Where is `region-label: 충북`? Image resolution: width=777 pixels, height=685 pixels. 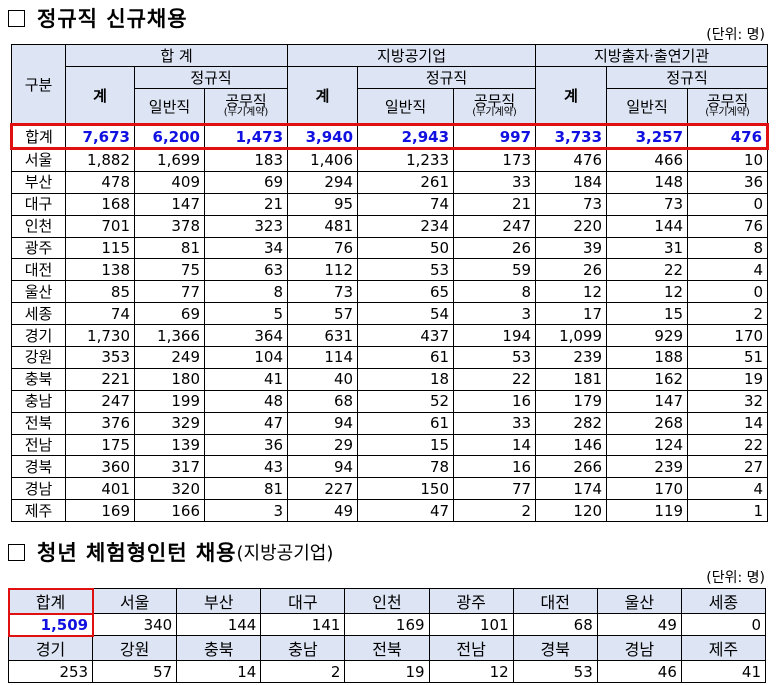
region-label: 충북 is located at coordinates (219, 648).